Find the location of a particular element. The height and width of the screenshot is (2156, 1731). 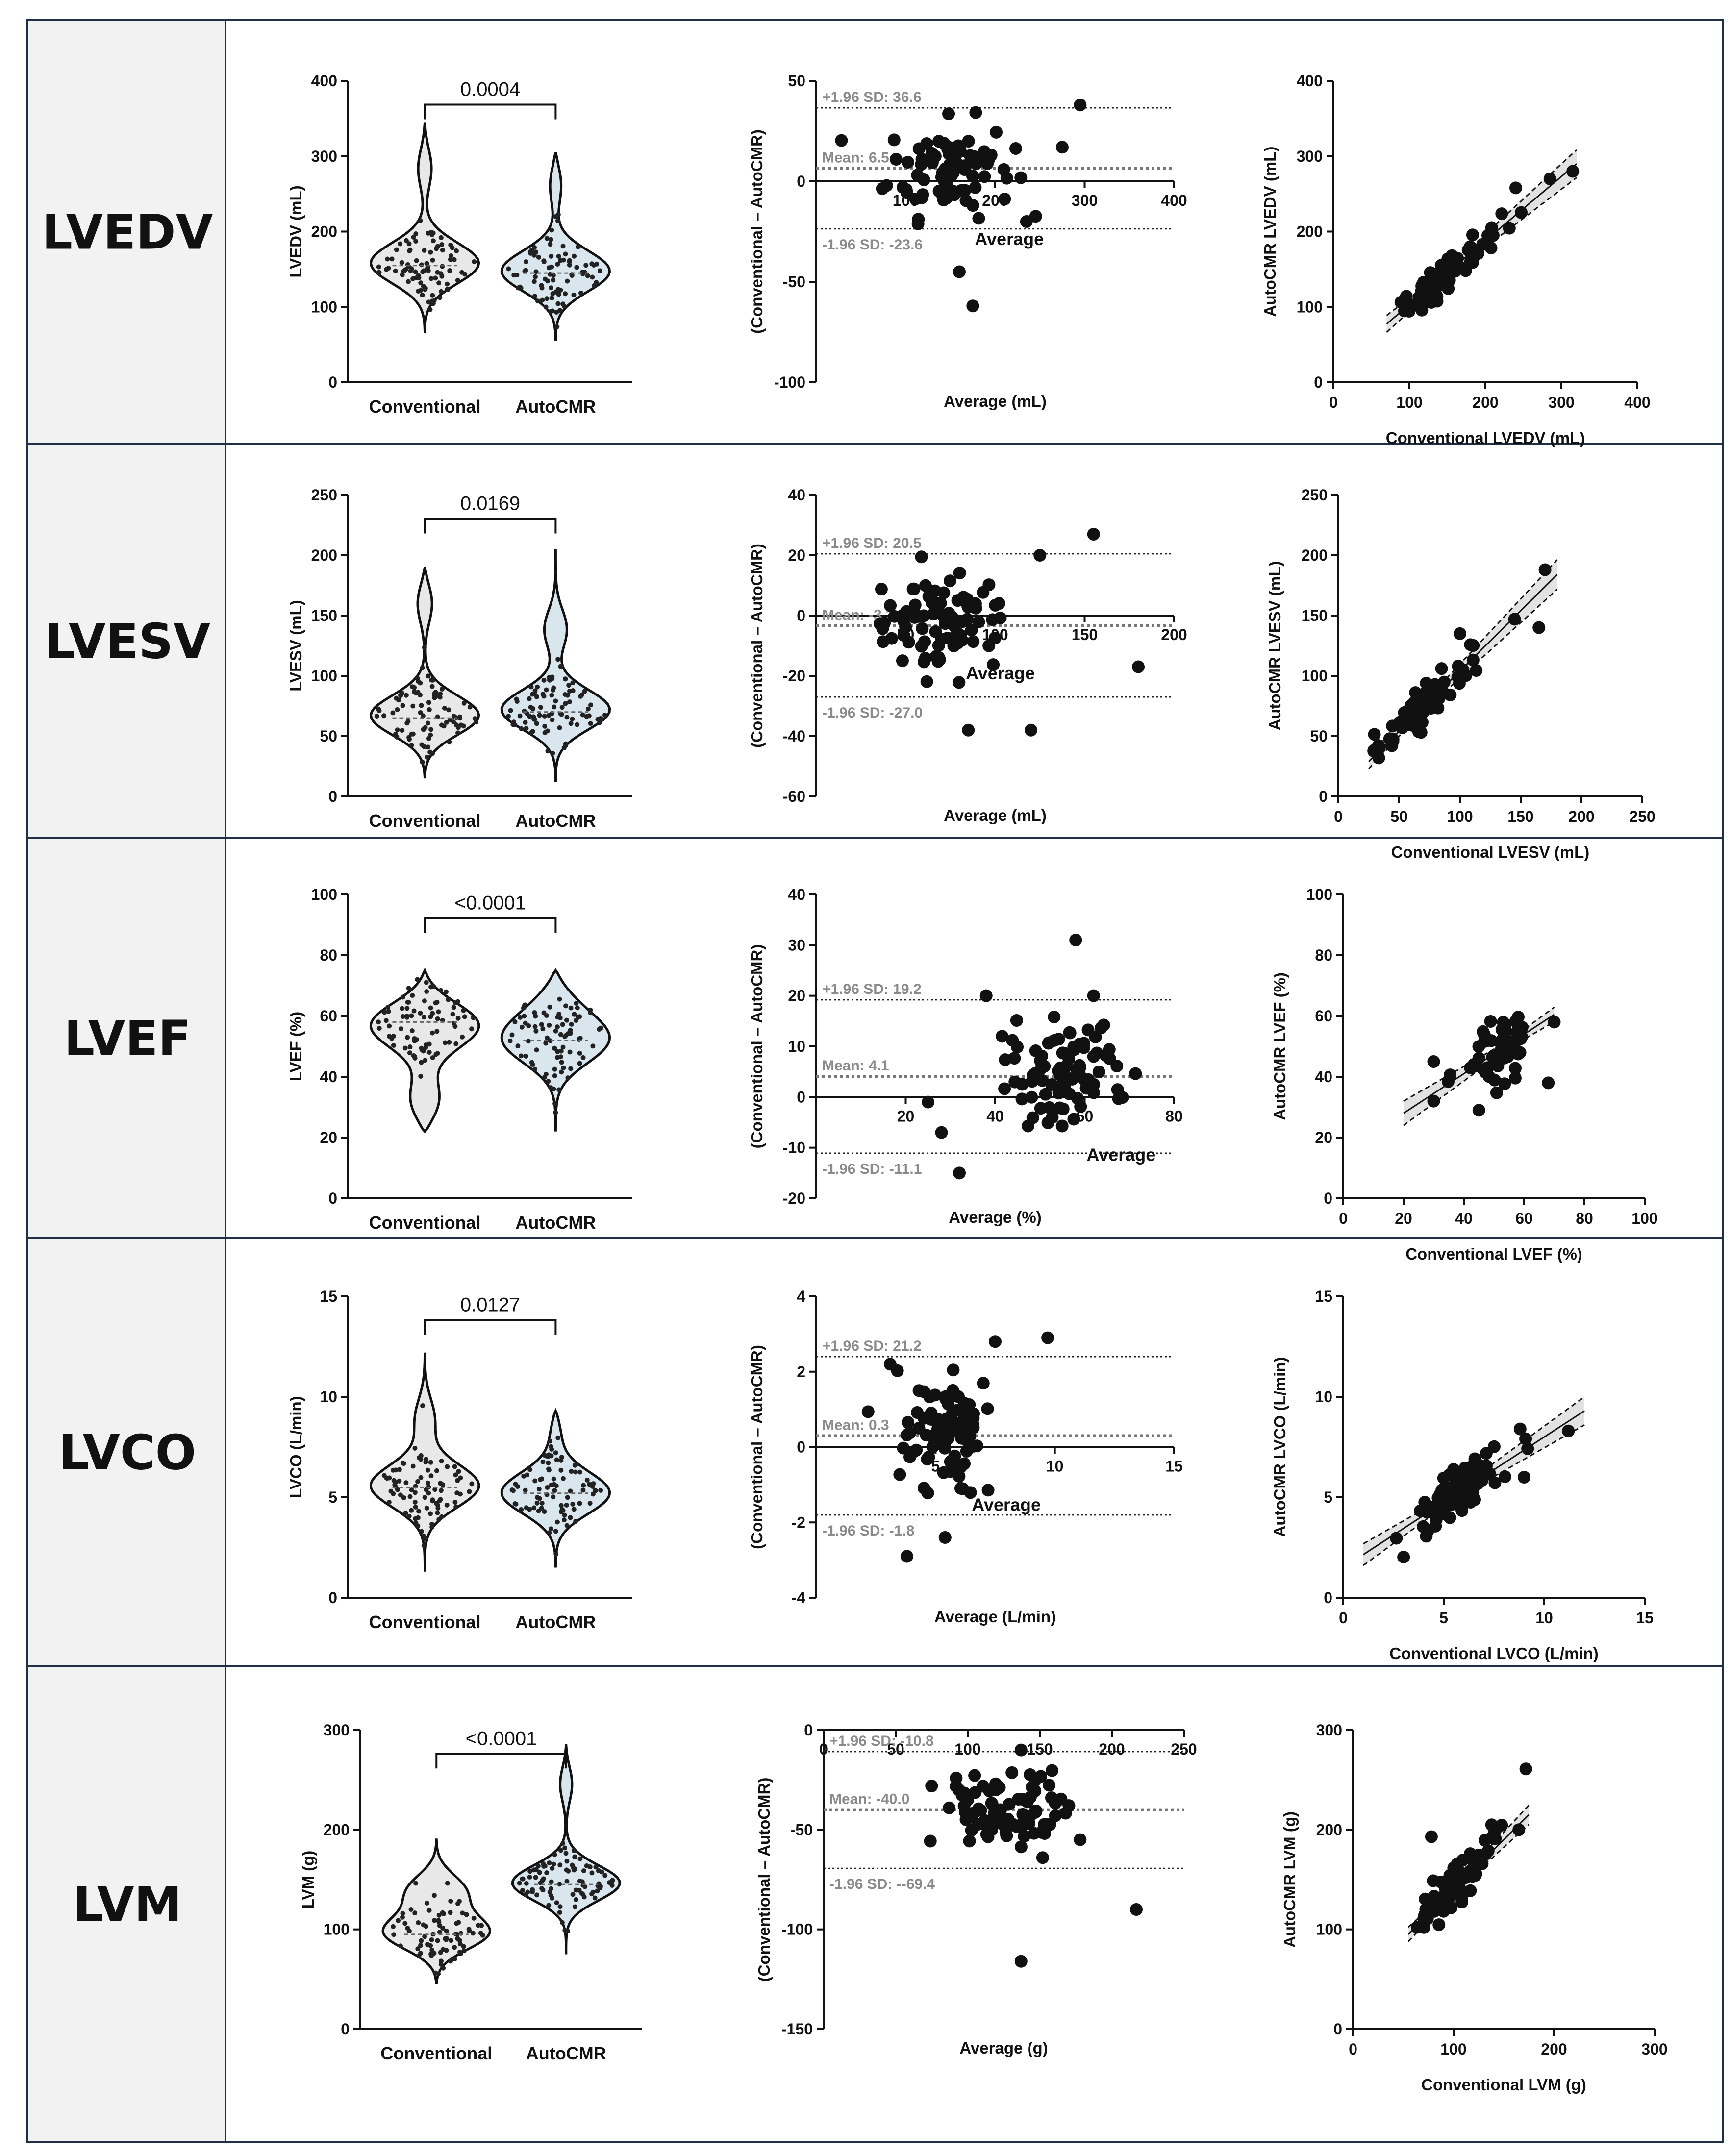

y-tick-label: 0 is located at coordinates (801, 1097).